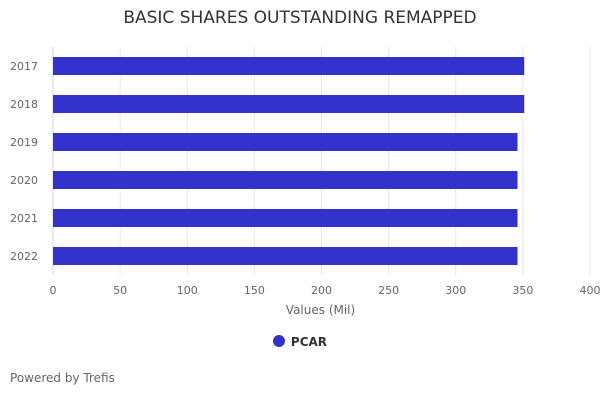 Image resolution: width=600 pixels, height=400 pixels. I want to click on legend-marker, so click(278, 341).